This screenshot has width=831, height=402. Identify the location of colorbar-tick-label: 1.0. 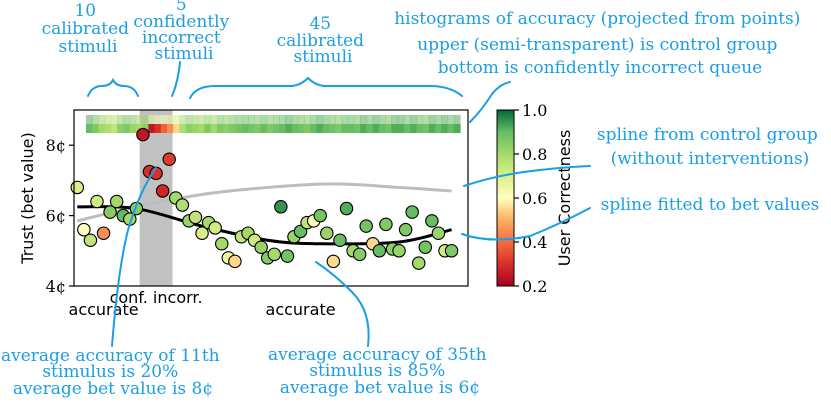
(534, 110).